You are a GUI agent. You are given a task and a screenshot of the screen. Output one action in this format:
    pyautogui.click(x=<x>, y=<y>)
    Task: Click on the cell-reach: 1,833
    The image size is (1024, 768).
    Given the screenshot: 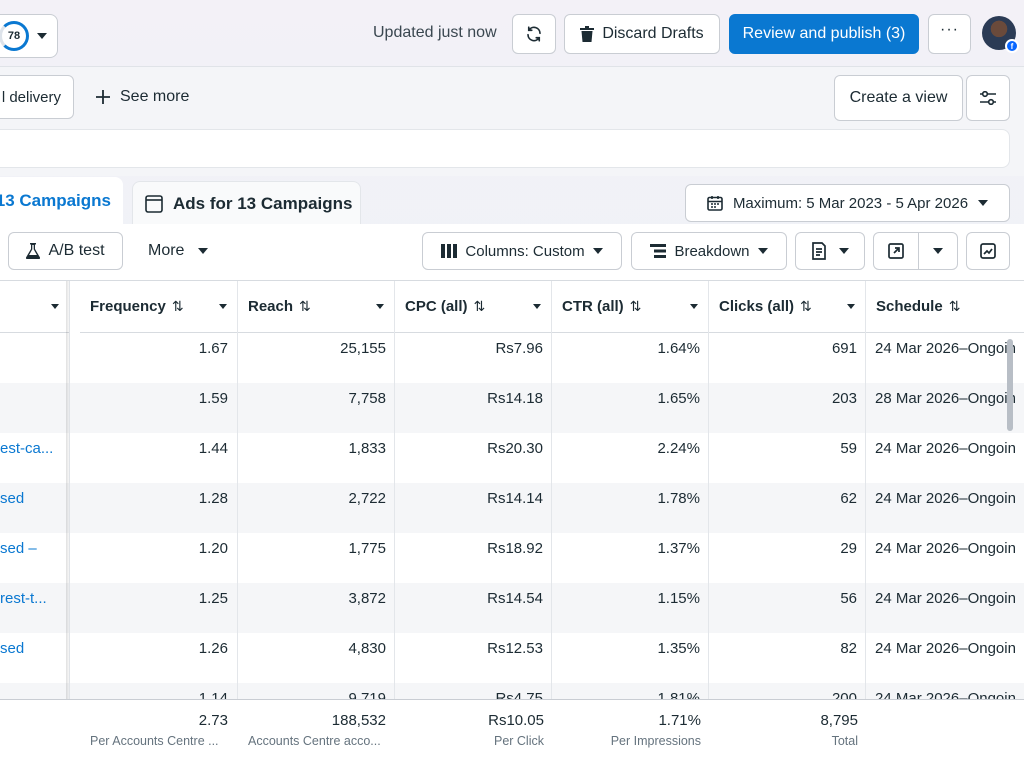 What is the action you would take?
    pyautogui.click(x=367, y=448)
    